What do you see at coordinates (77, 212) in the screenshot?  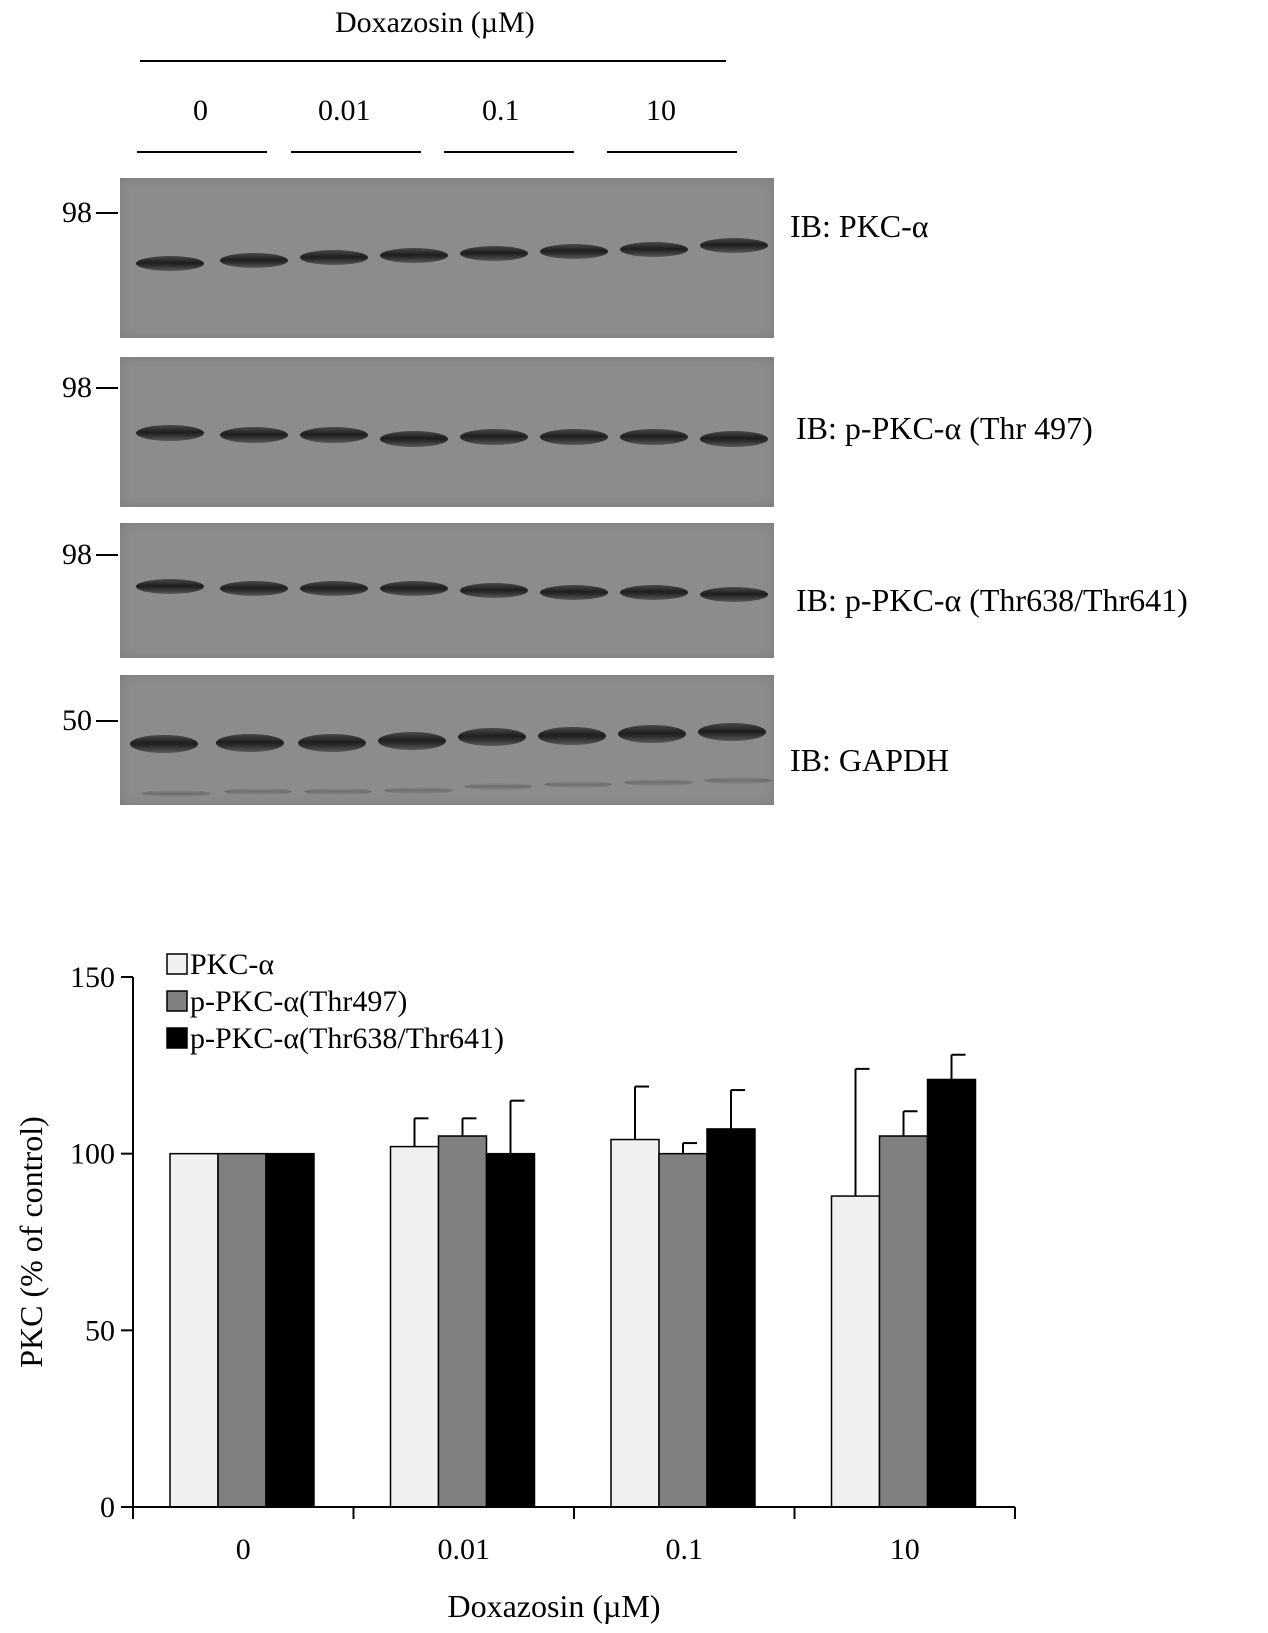 I see `mw-marker-panel-1: 98` at bounding box center [77, 212].